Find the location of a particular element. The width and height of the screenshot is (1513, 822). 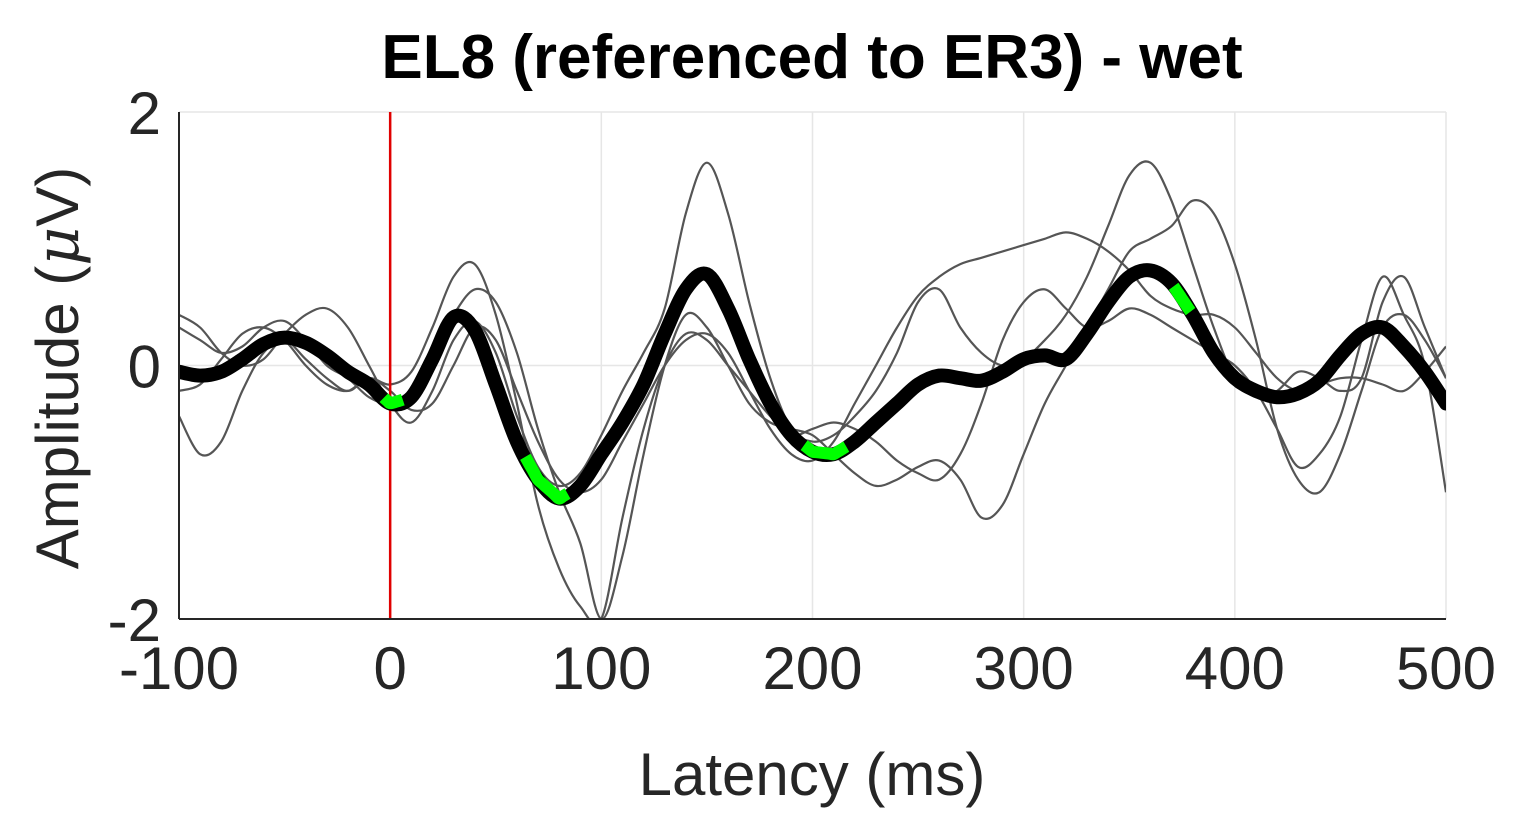

chart-title: EL8 (referenced to ER3) - wet is located at coordinates (811, 57).